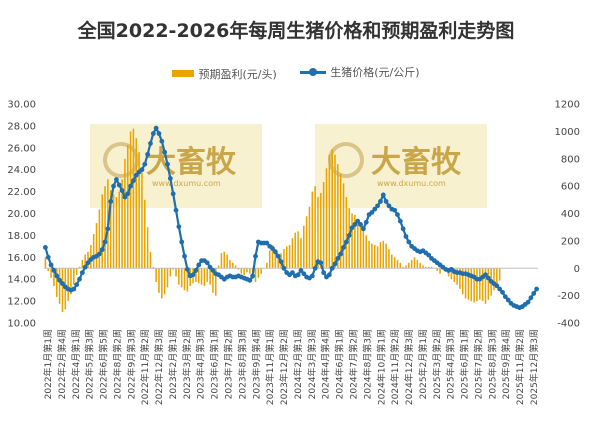 Image resolution: width=592 pixels, height=443 pixels. Describe the element at coordinates (117, 364) in the screenshot. I see `x-tick-label: 2022年8月第2周` at that location.